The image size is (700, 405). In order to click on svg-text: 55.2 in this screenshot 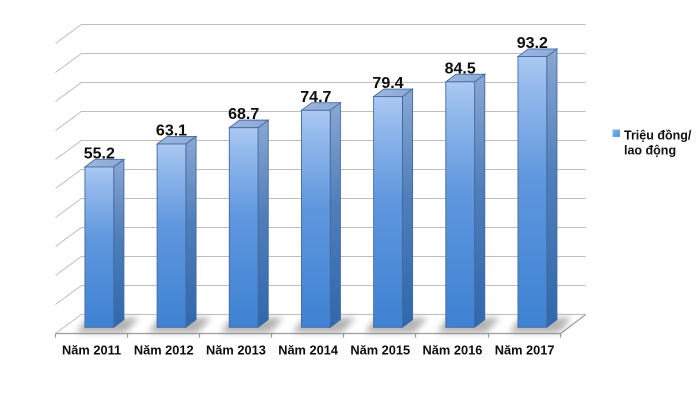, I will do `click(99, 153)`.